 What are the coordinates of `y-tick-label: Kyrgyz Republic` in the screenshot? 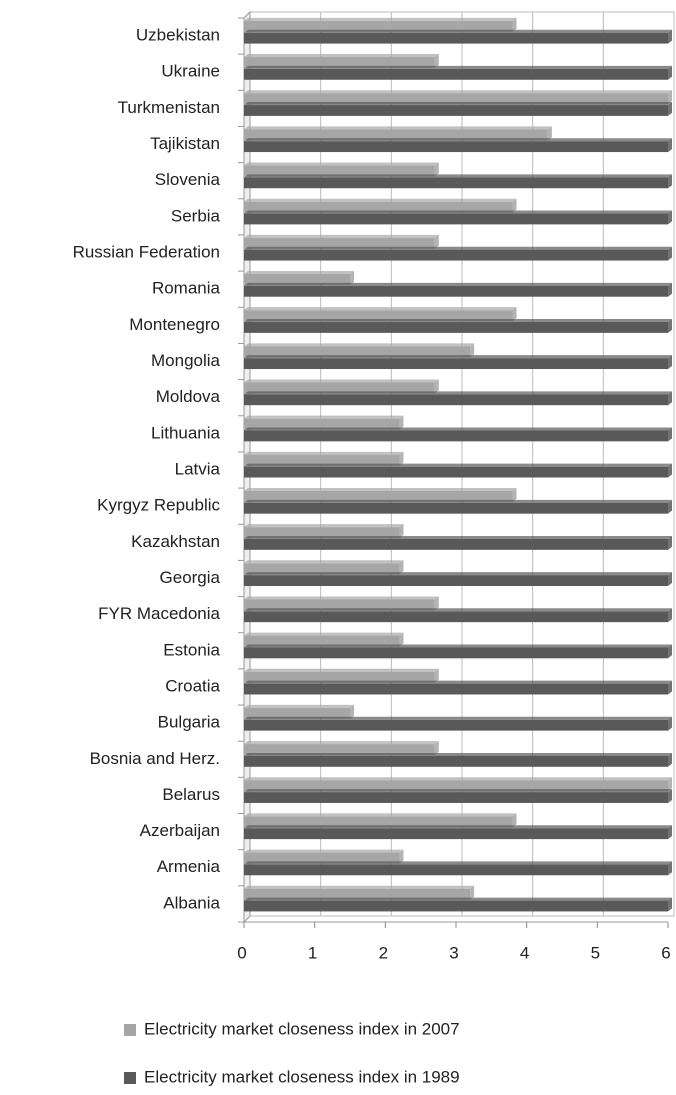 It's located at (158, 505).